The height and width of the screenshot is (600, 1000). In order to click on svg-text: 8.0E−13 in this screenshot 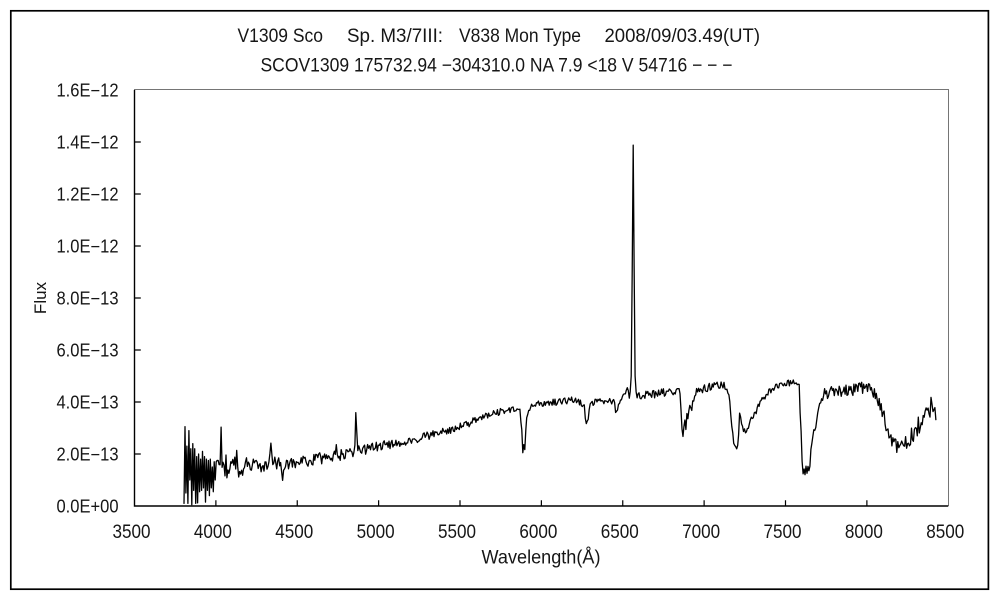, I will do `click(88, 298)`.